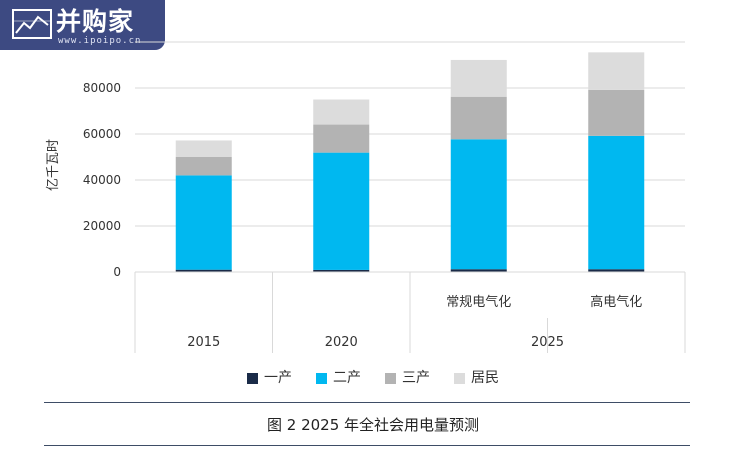 The width and height of the screenshot is (746, 458). What do you see at coordinates (32, 24) in the screenshot?
I see `chart-logo-icon` at bounding box center [32, 24].